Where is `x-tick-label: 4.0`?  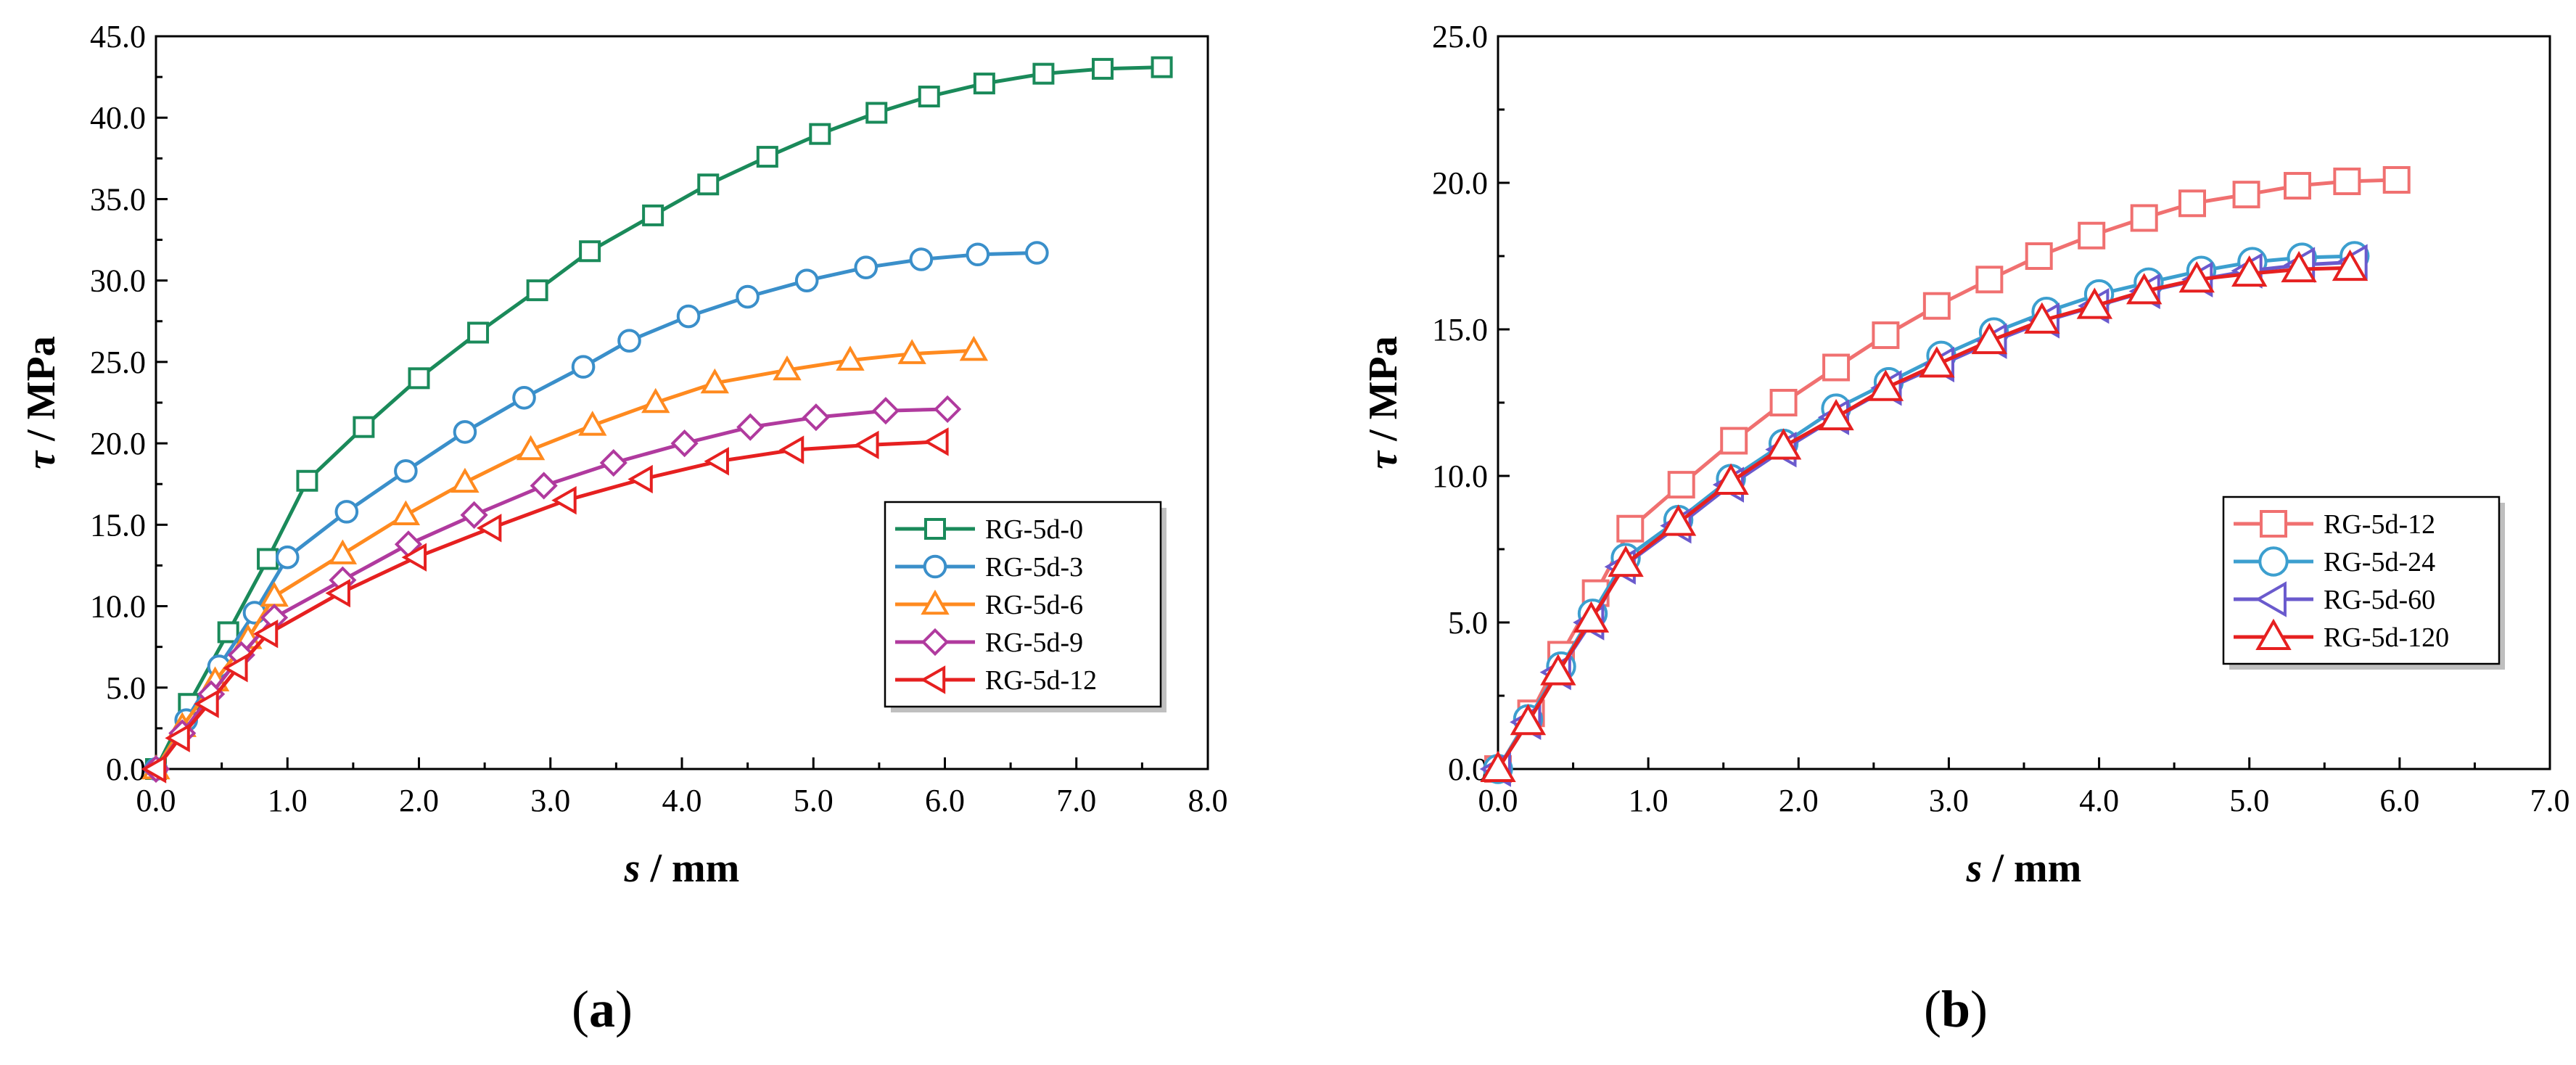
x-tick-label: 4.0 is located at coordinates (2099, 800).